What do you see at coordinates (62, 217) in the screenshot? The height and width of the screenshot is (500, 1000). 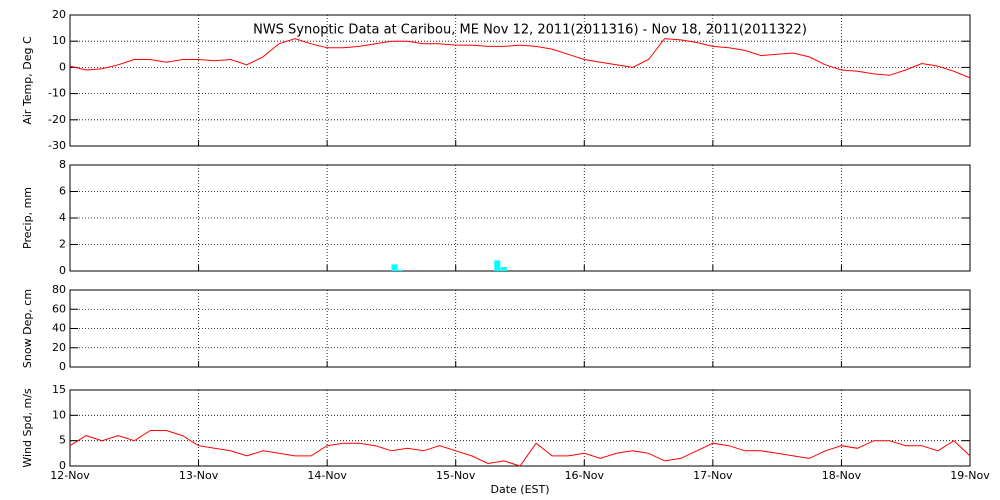 I see `y-tick-label: 4` at bounding box center [62, 217].